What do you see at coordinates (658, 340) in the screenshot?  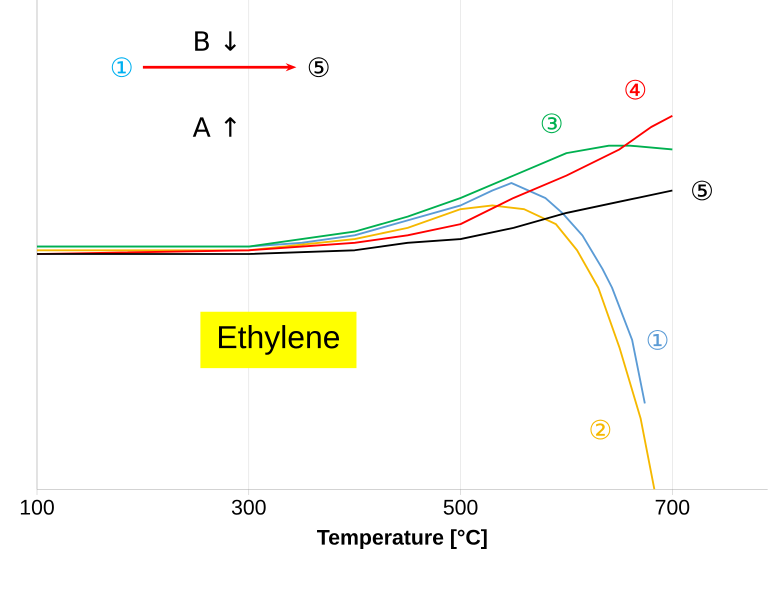 I see `series-label: ①` at bounding box center [658, 340].